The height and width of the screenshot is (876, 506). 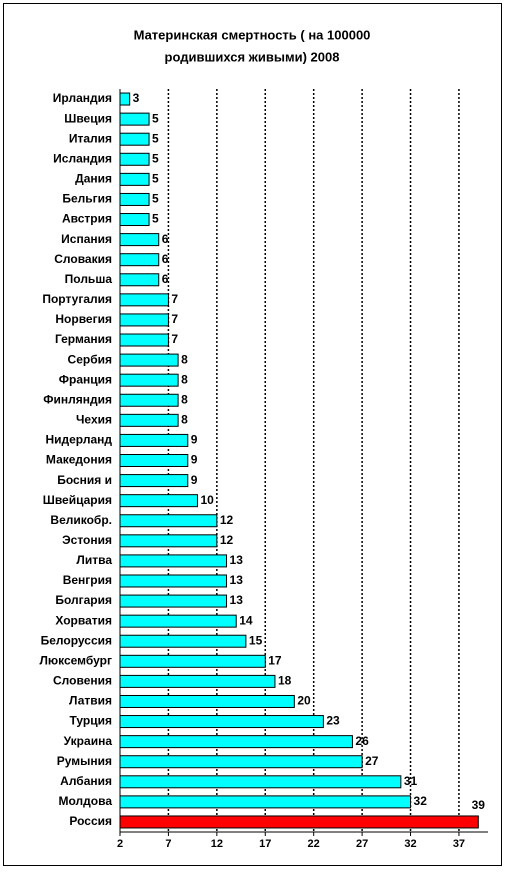 I want to click on y-tick-label: Германия, so click(x=83, y=339).